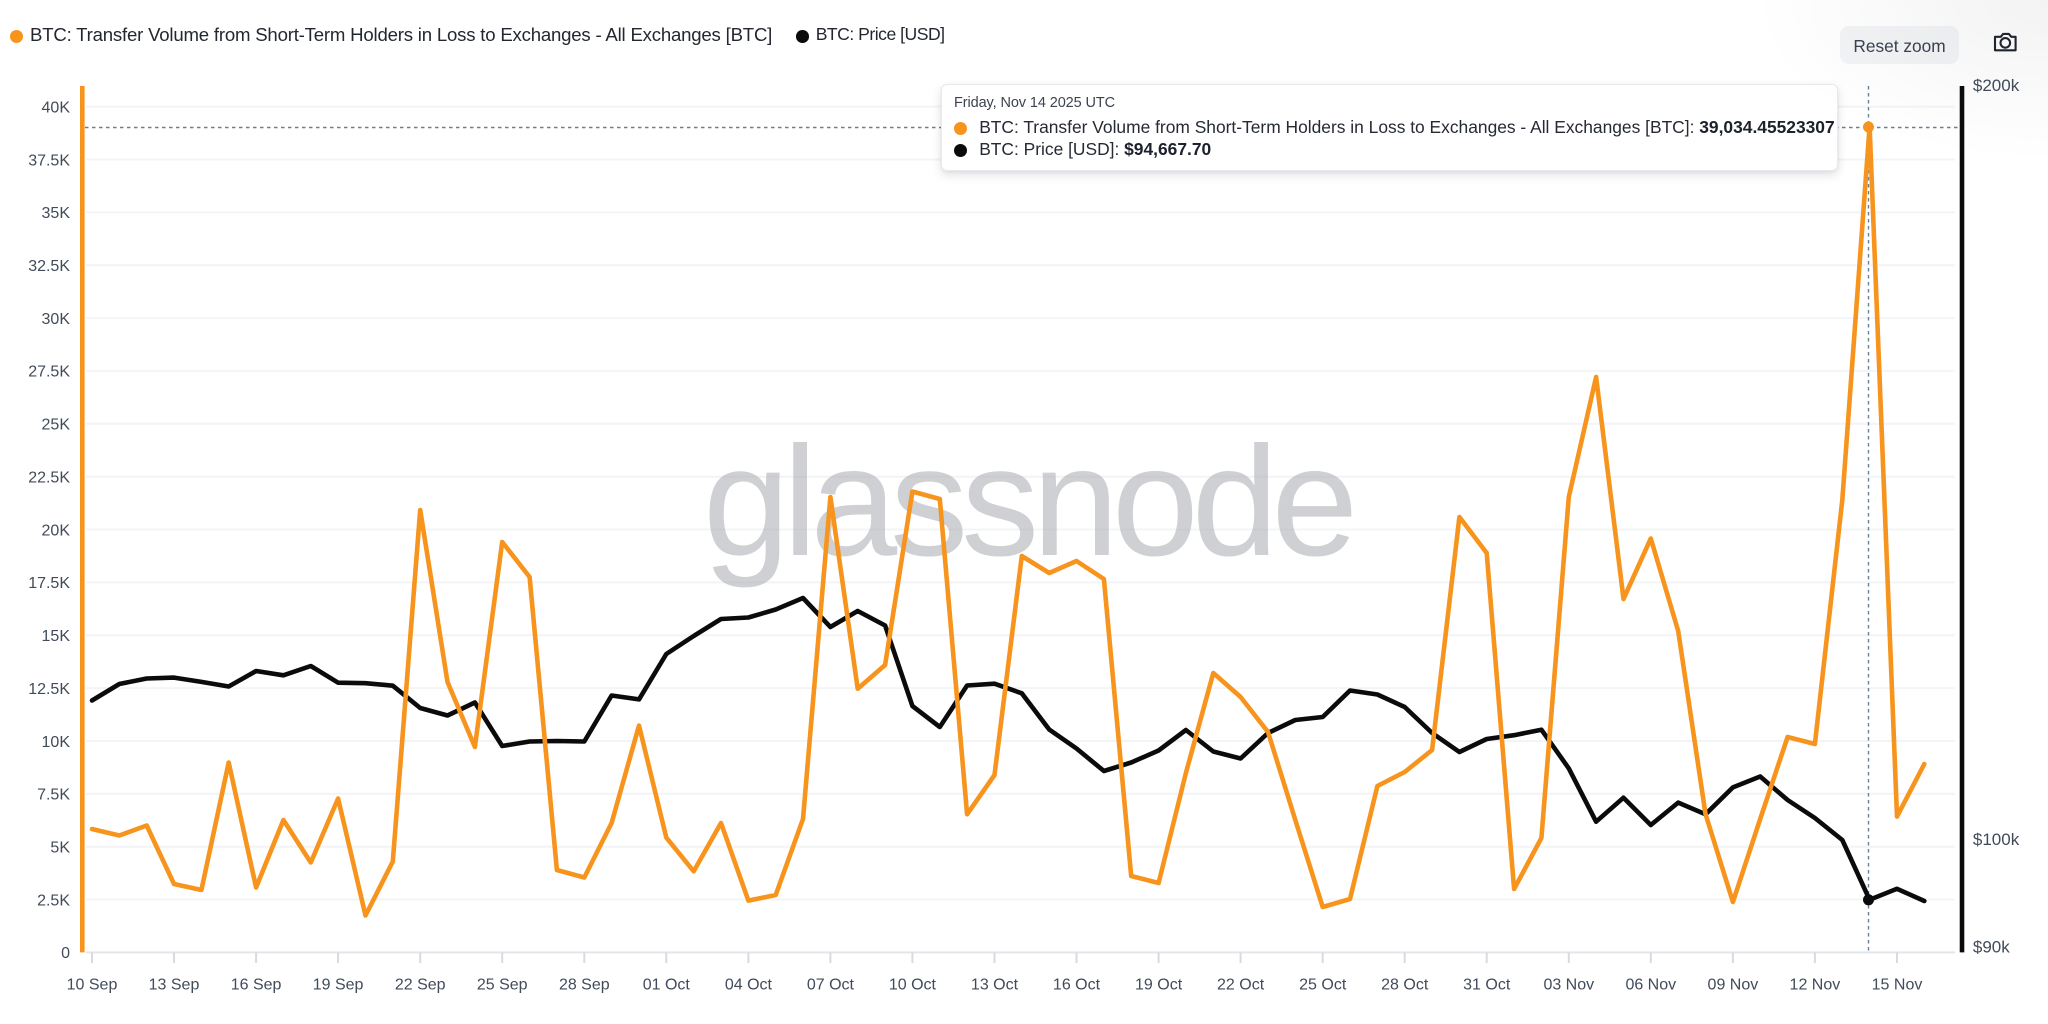 Image resolution: width=2048 pixels, height=1024 pixels. I want to click on svg-text: 35K, so click(56, 213).